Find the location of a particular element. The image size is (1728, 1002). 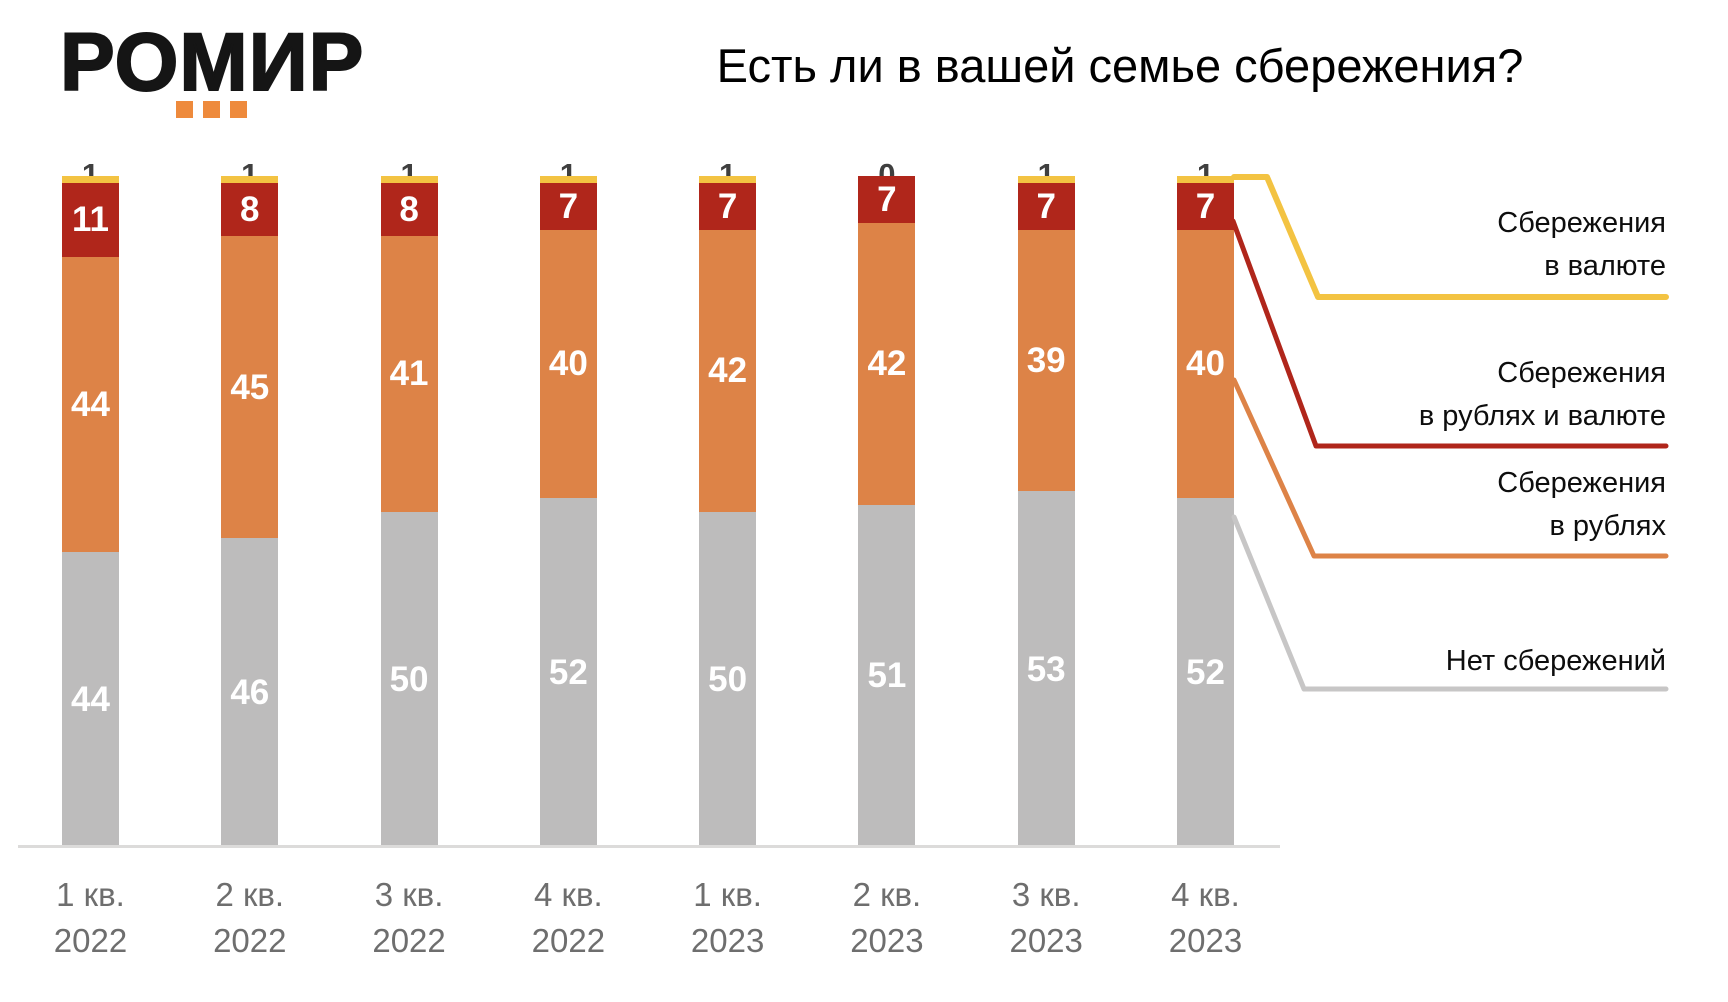

x-axis-label: 4 кв. 2023 is located at coordinates (1205, 917).